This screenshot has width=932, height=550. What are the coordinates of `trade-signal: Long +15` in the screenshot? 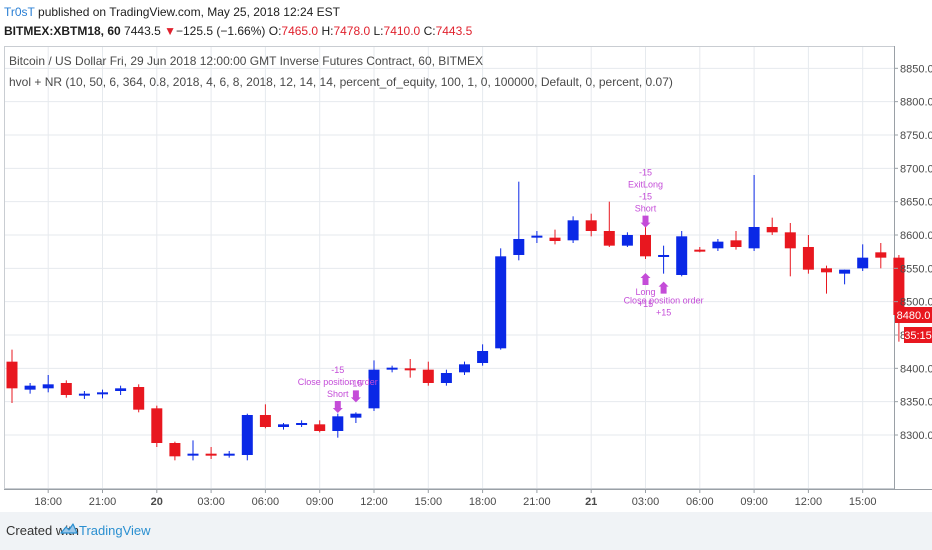 It's located at (645, 290).